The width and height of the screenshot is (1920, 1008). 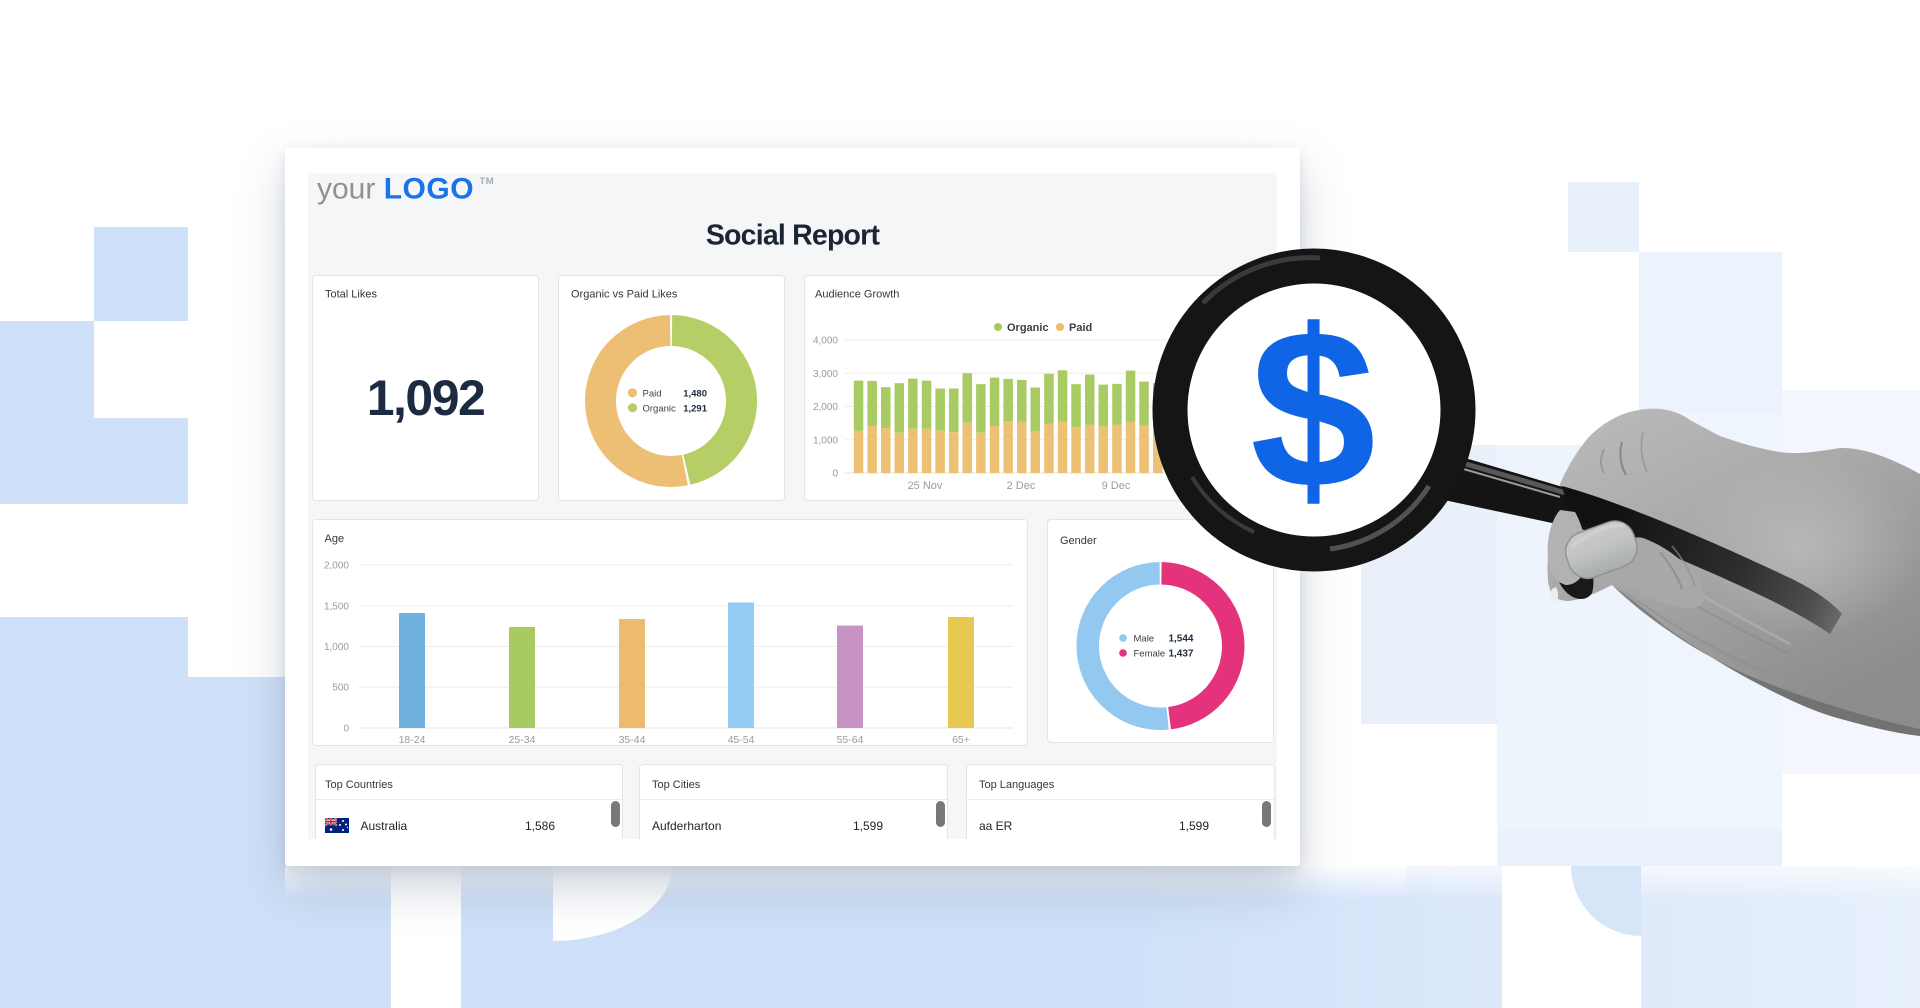 What do you see at coordinates (426, 398) in the screenshot?
I see `svg-text: 1,092` at bounding box center [426, 398].